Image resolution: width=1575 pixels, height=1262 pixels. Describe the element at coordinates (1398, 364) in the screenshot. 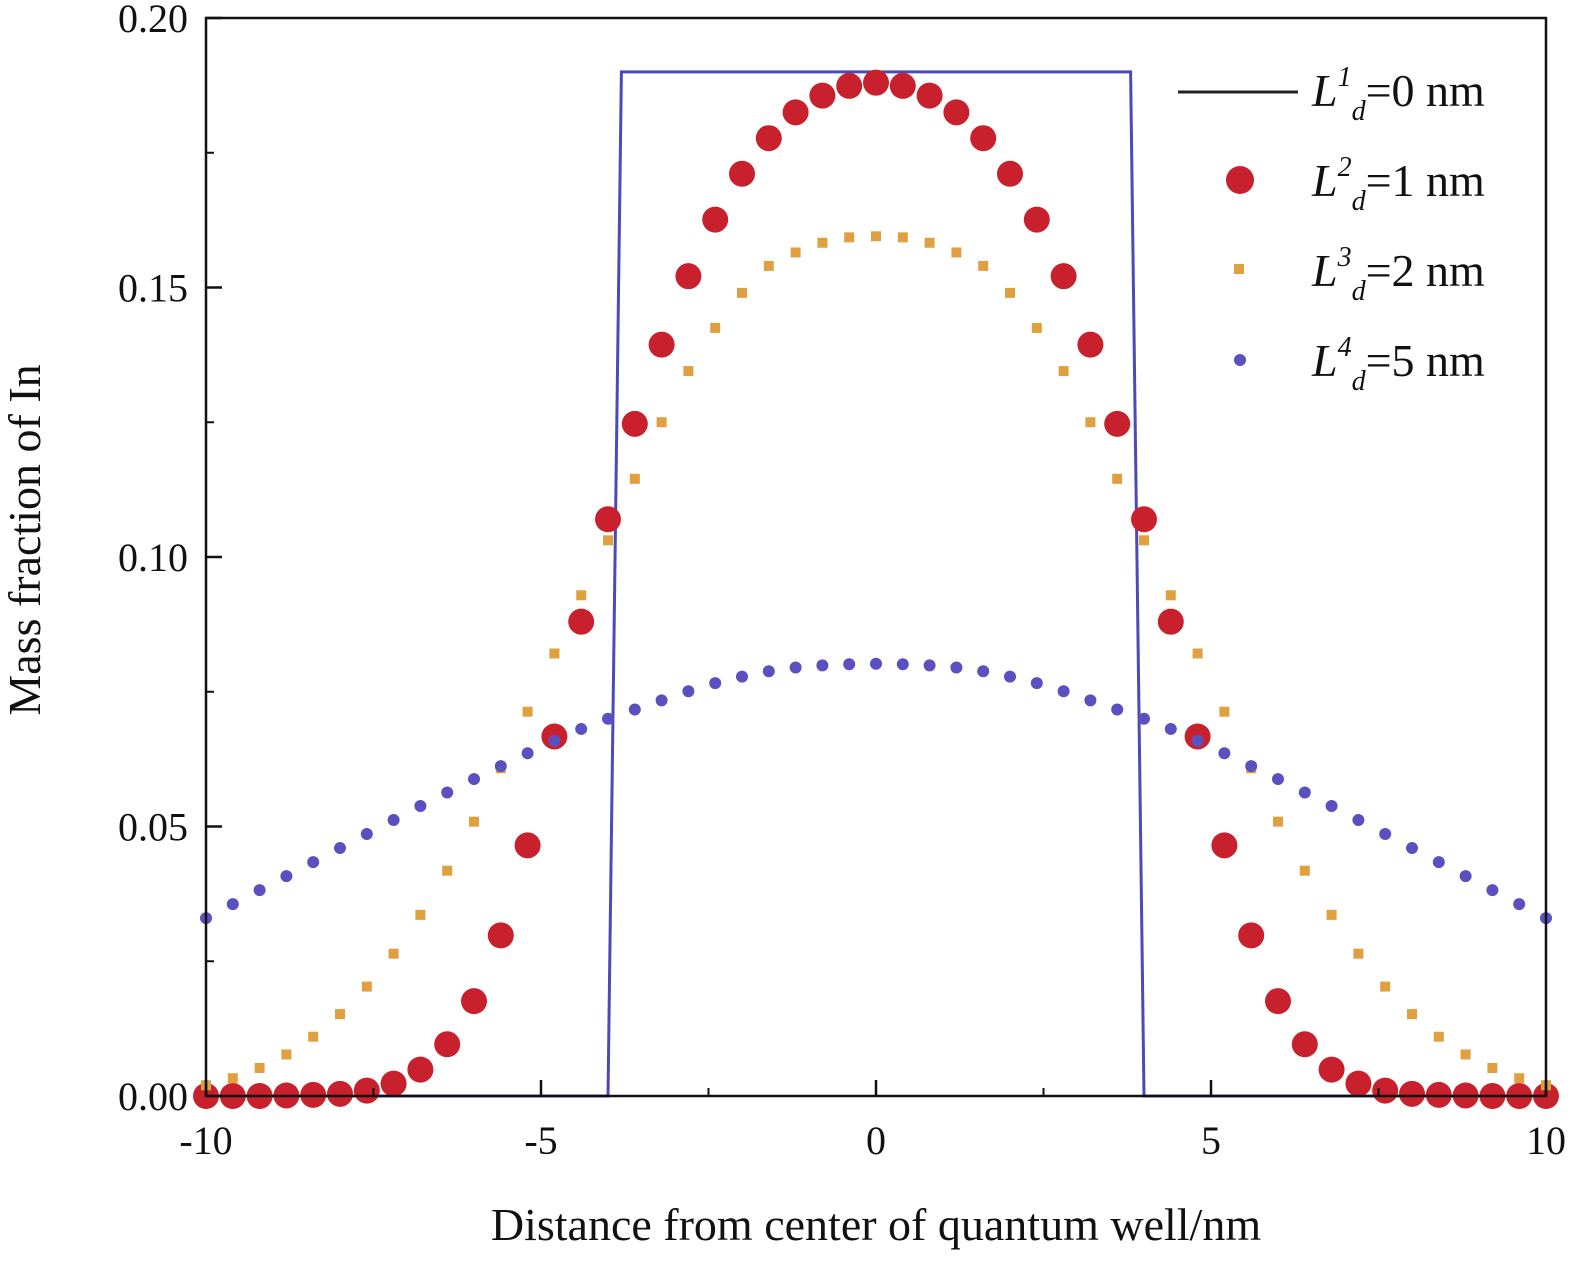

I see `legend-label: L4d=5 nm` at that location.